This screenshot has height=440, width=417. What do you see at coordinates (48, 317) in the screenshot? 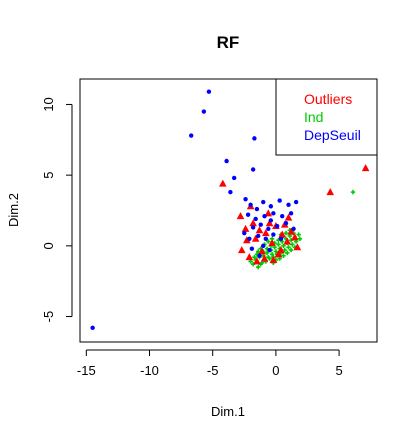
I see `y-tick-label: -5` at bounding box center [48, 317].